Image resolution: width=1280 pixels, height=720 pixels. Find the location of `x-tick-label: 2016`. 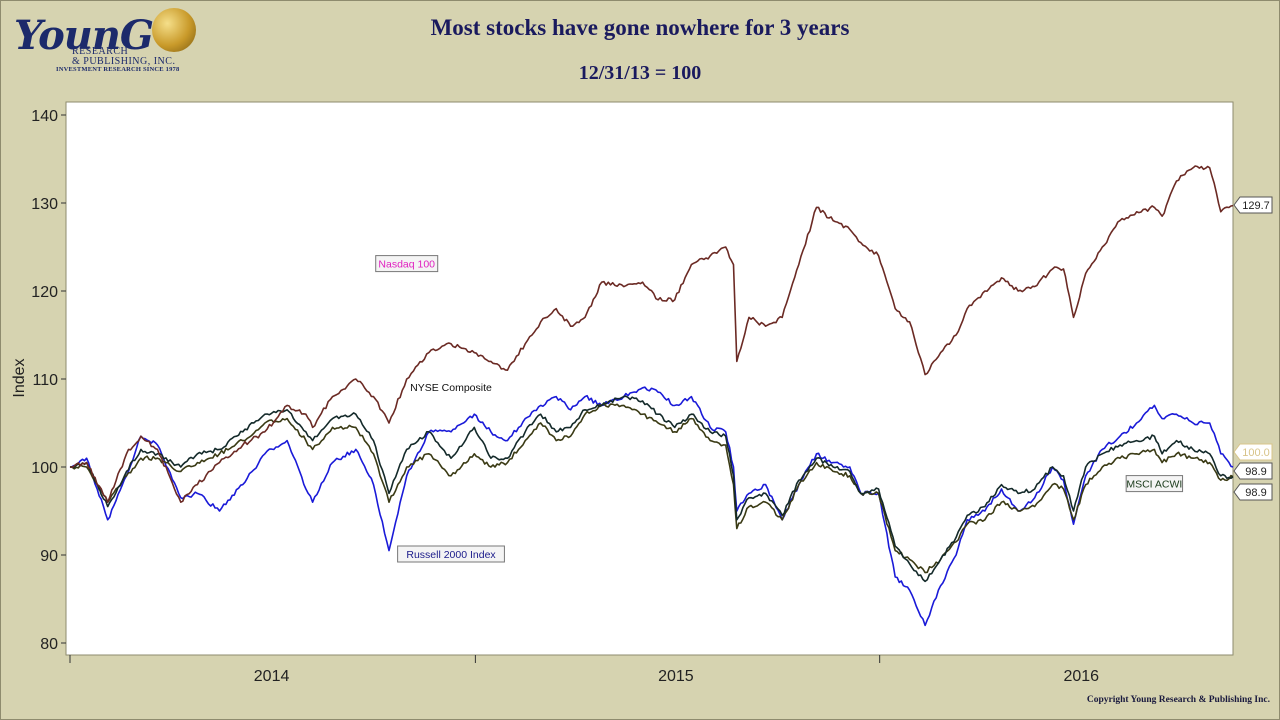

x-tick-label: 2016 is located at coordinates (1081, 676).